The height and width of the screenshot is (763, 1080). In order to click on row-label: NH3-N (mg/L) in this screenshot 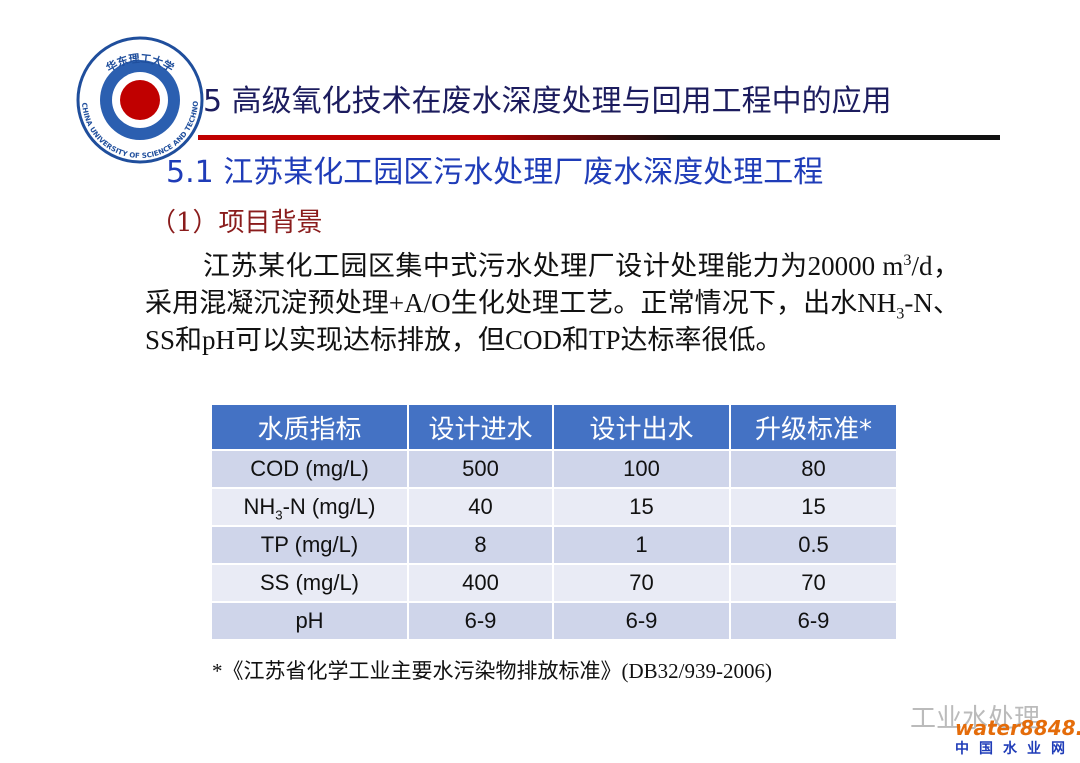, I will do `click(309, 507)`.